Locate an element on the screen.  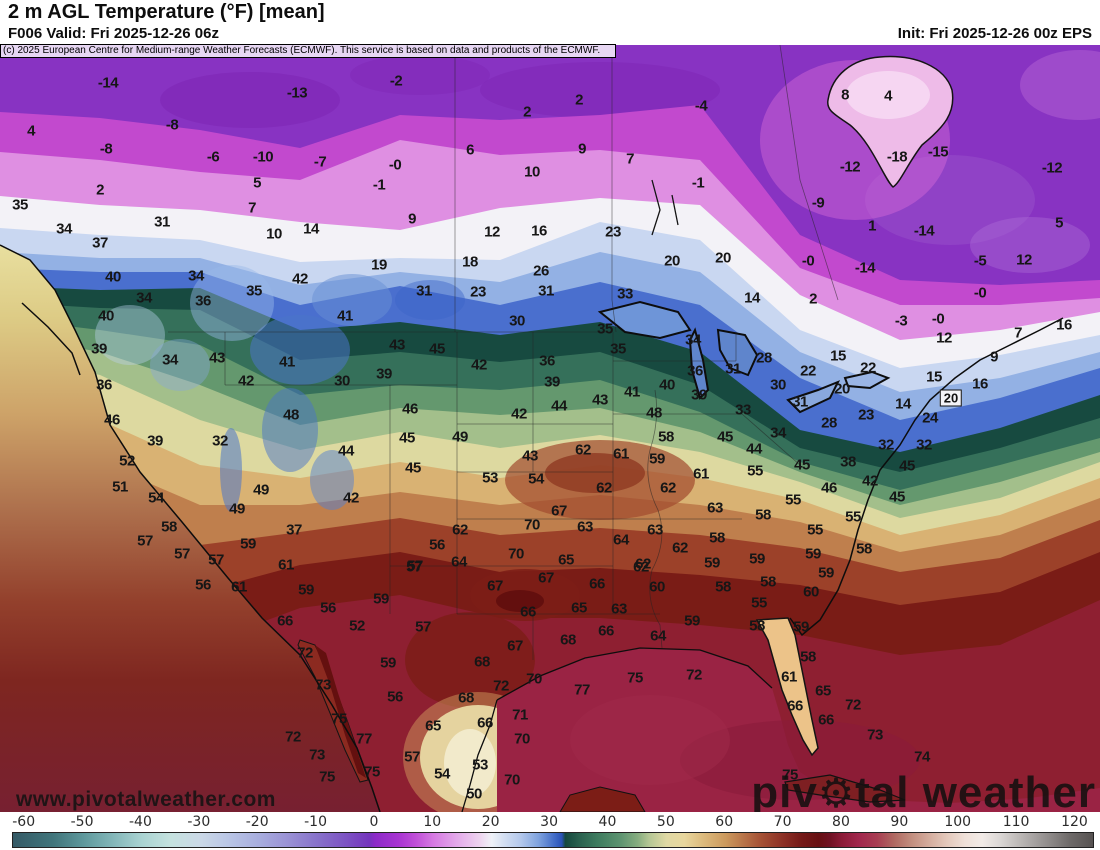
pivotal-weather-logo: piv⚙tal weather is located at coordinates (923, 793).